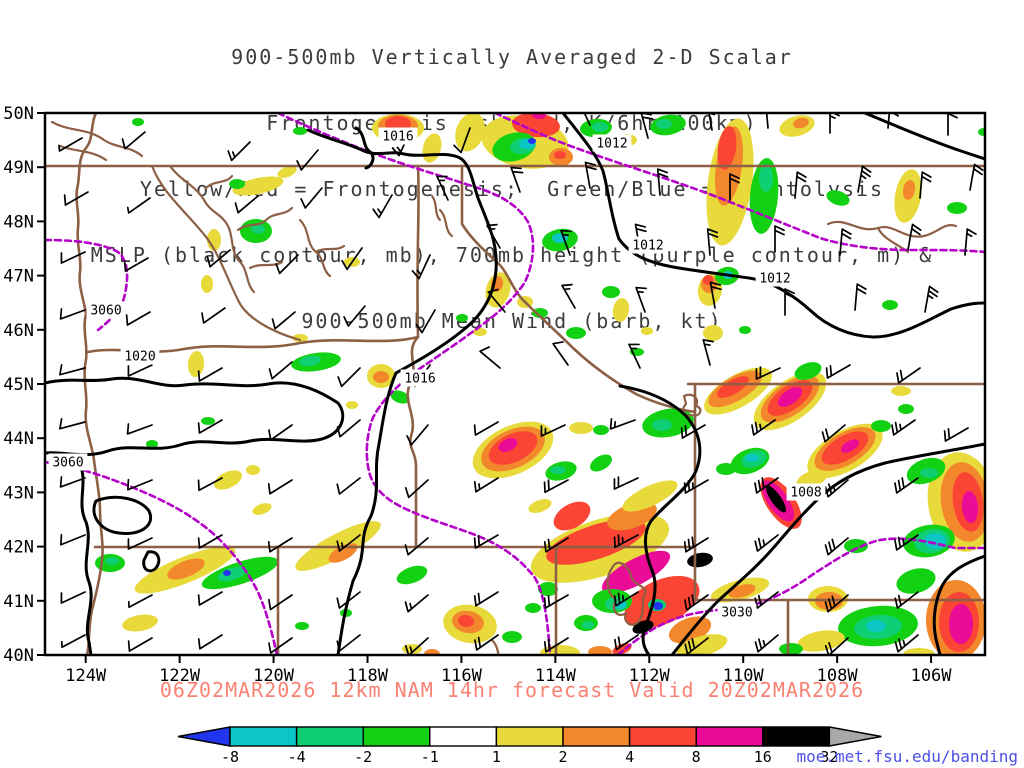 Image resolution: width=1024 pixels, height=768 pixels. I want to click on lon-tick-label: 118W, so click(368, 676).